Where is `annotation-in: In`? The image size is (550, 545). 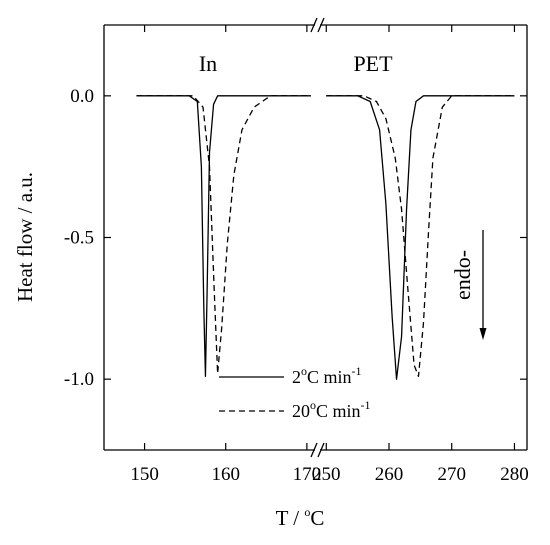
annotation-in: In is located at coordinates (208, 63).